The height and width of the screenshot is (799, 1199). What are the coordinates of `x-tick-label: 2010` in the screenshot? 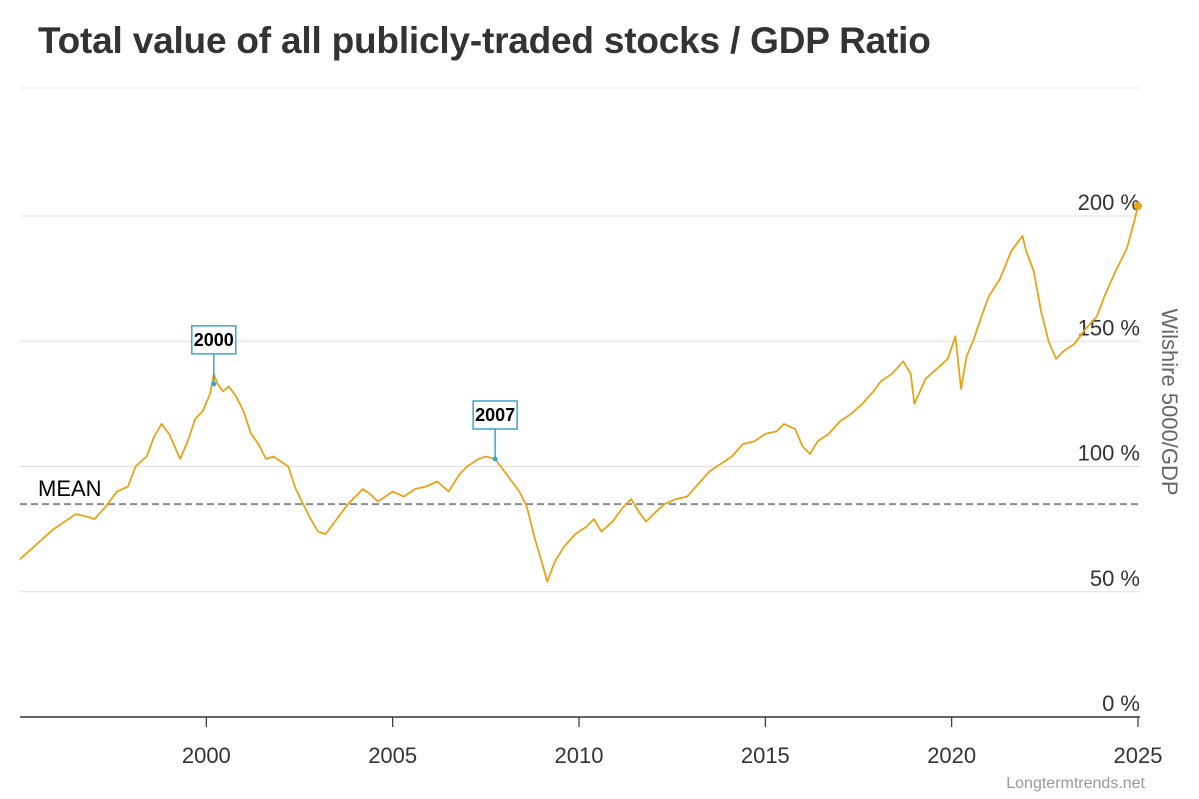 It's located at (579, 755).